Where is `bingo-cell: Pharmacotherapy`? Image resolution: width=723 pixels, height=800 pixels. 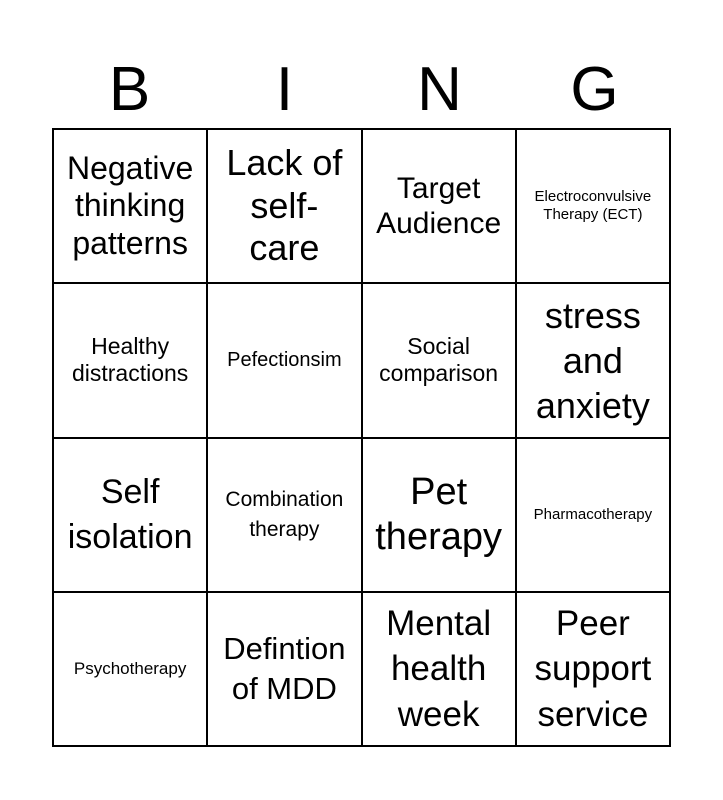 bingo-cell: Pharmacotherapy is located at coordinates (592, 514).